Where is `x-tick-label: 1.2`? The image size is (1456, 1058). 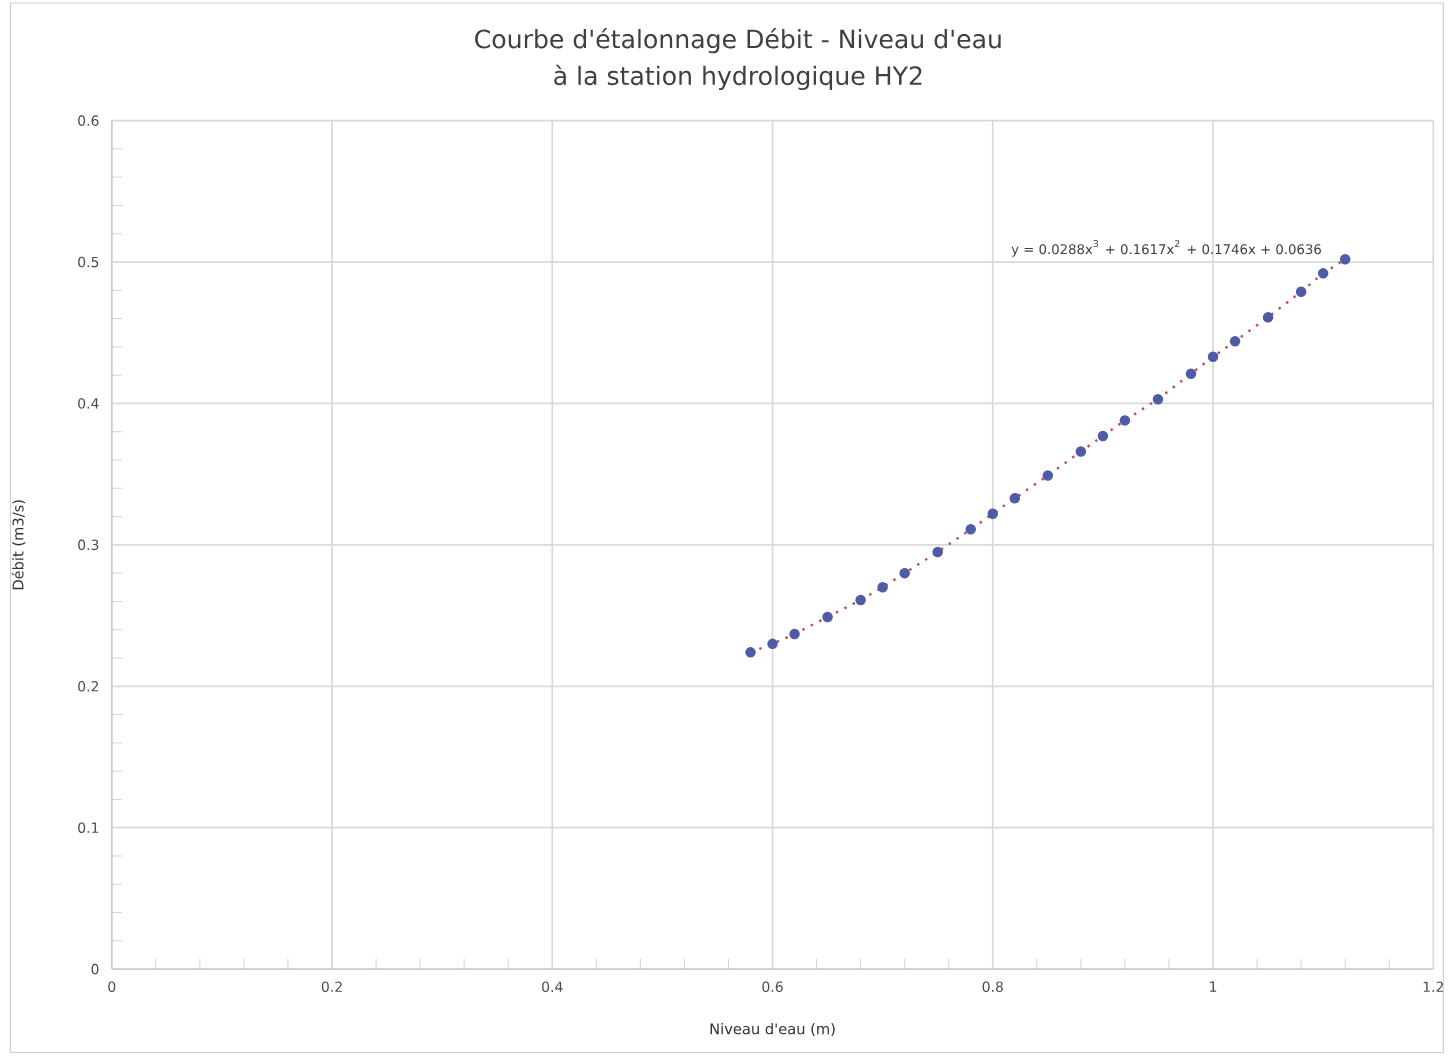
x-tick-label: 1.2 is located at coordinates (1433, 987).